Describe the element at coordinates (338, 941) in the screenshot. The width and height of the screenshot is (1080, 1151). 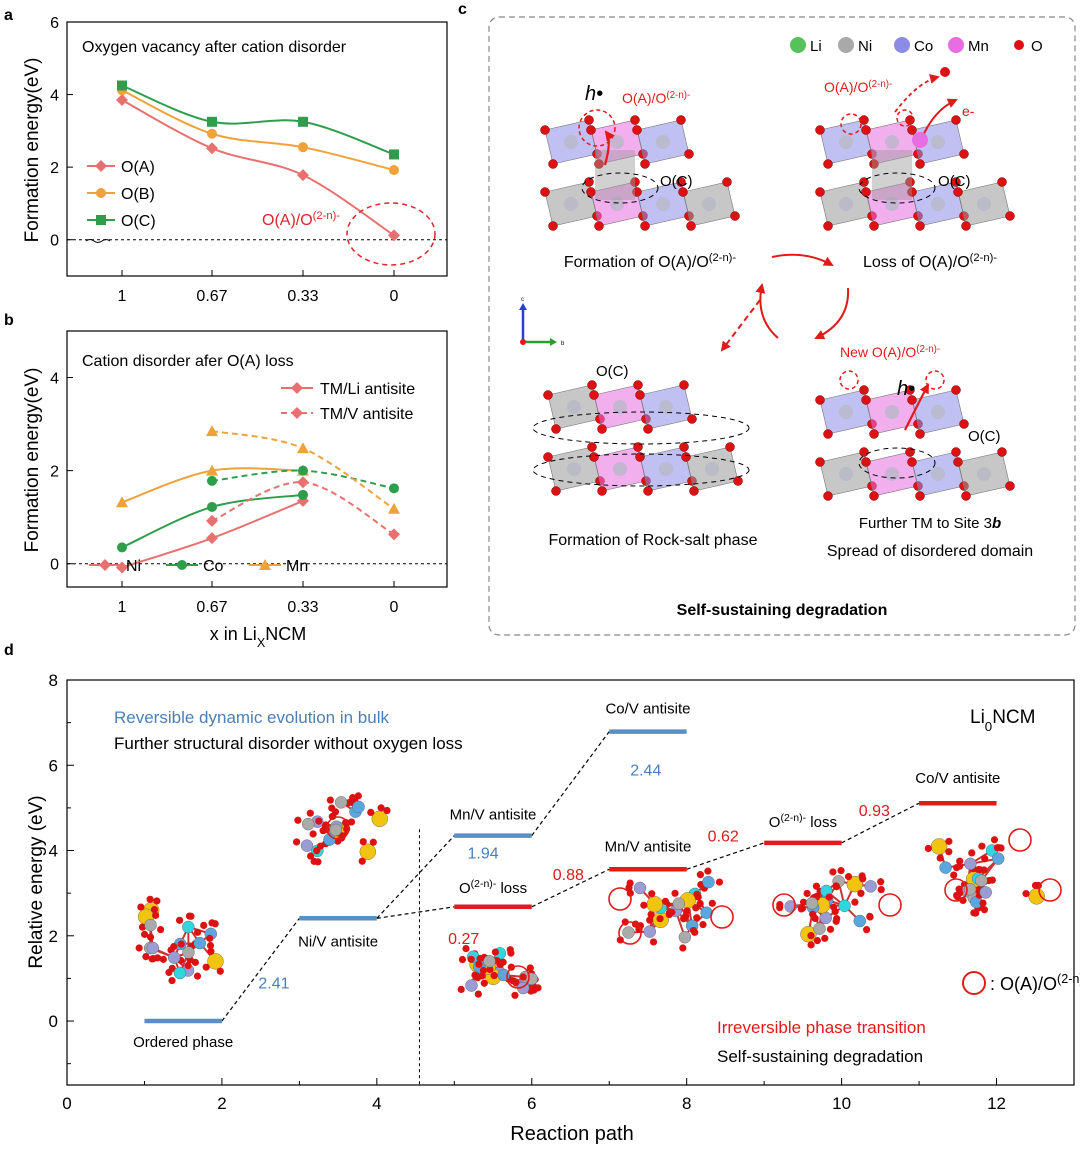
I see `energy-level-label: Ni/V antisite` at that location.